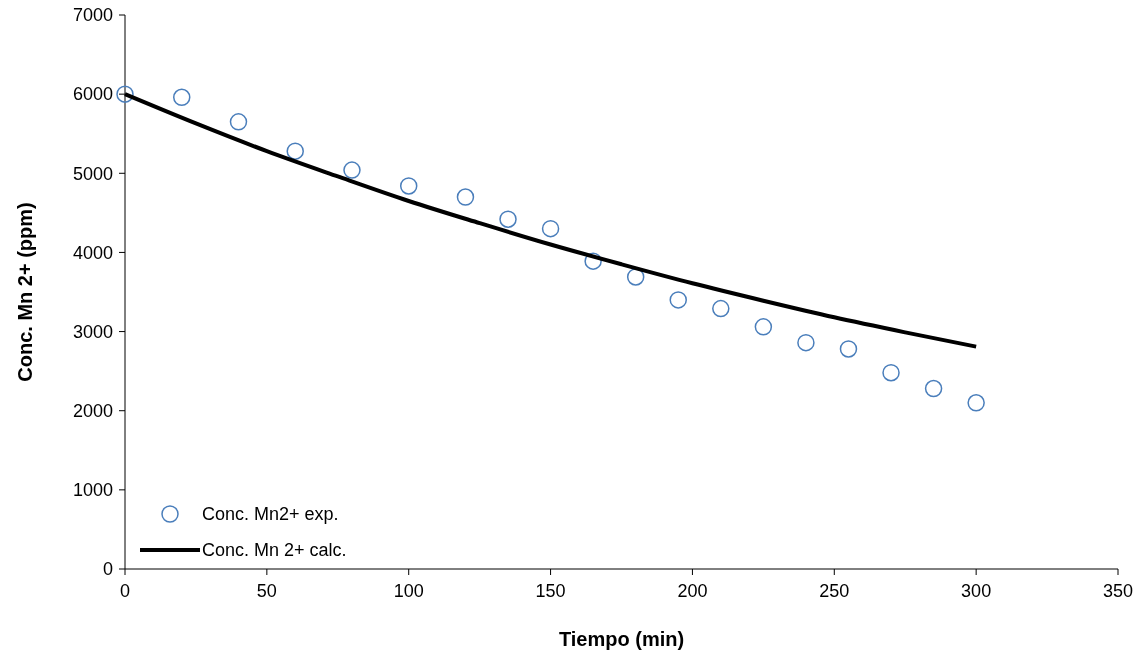 The width and height of the screenshot is (1144, 661). What do you see at coordinates (274, 550) in the screenshot?
I see `legend-label: Conc. Mn 2+ calc.` at bounding box center [274, 550].